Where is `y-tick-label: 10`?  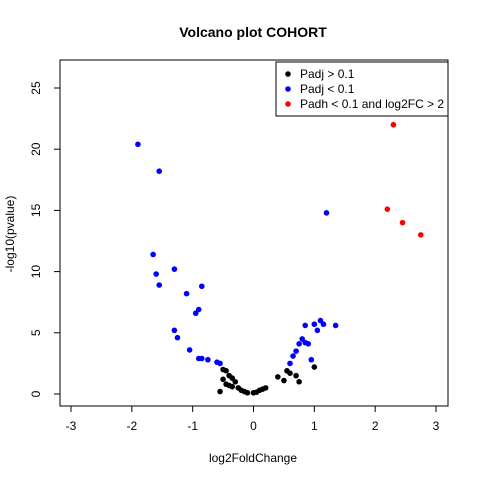
y-tick-label: 10 is located at coordinates (36, 272).